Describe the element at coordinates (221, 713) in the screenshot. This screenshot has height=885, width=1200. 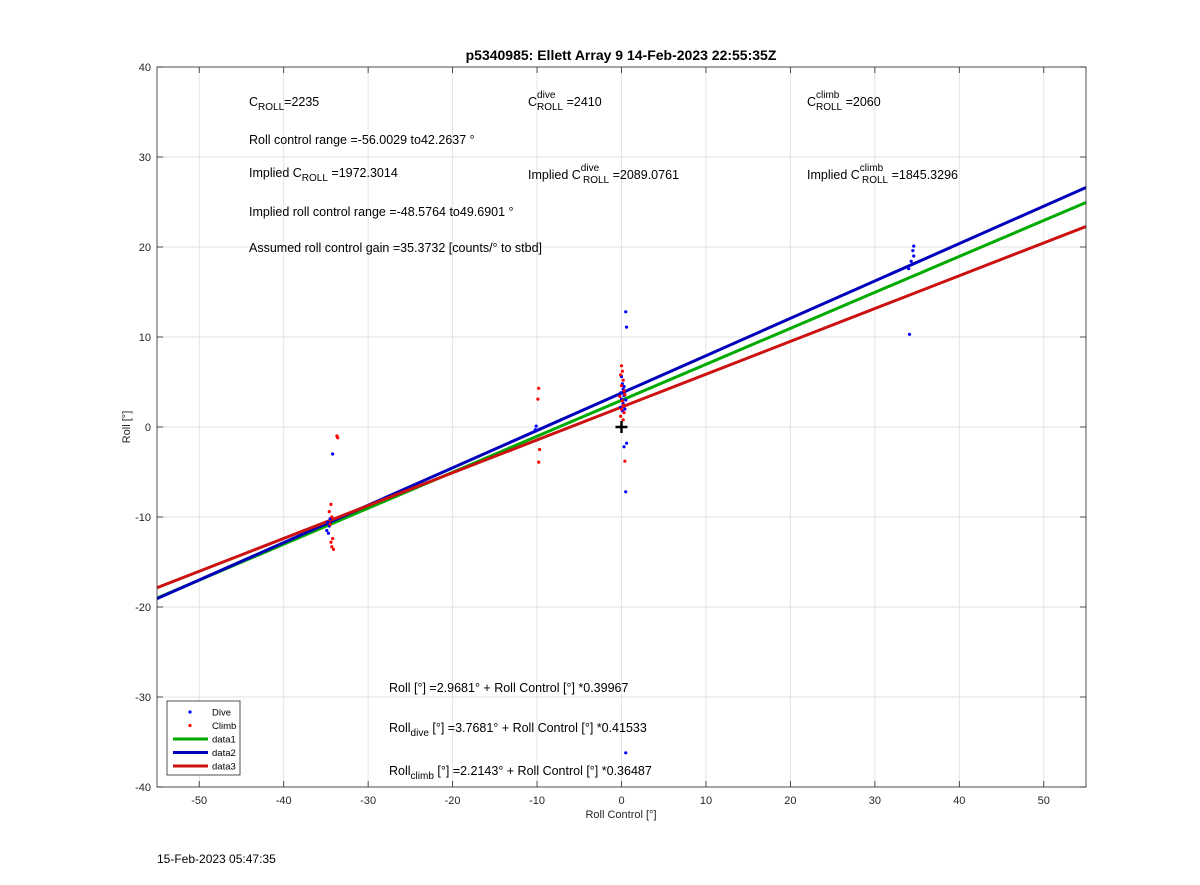
I see `legend-label-Dive: Dive` at that location.